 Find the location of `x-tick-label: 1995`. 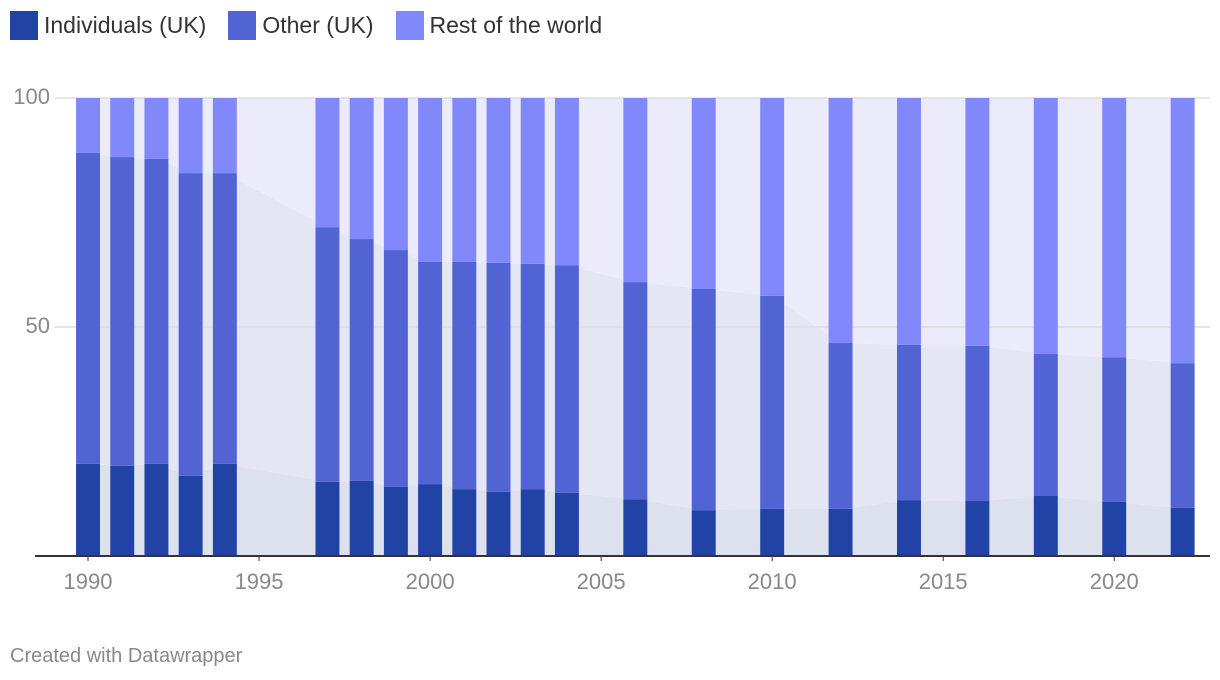

x-tick-label: 1995 is located at coordinates (259, 581).